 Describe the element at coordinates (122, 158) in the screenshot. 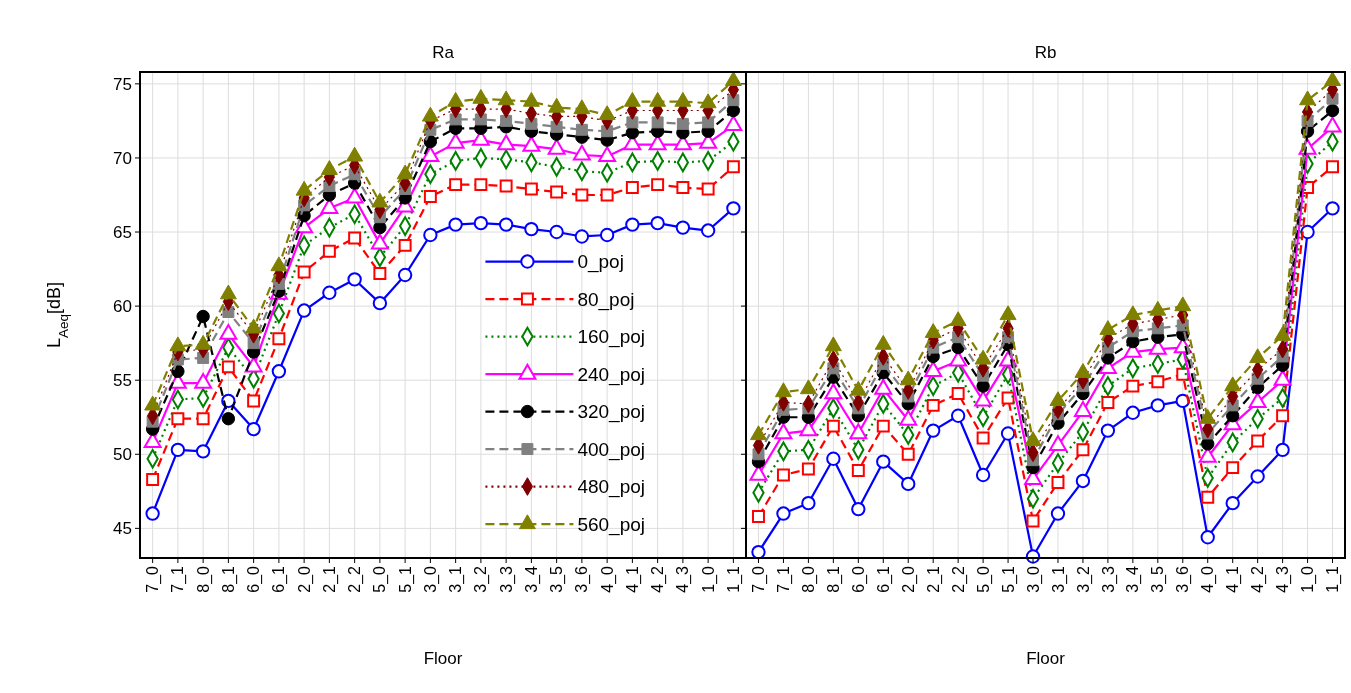

I see `y-tick-label: 70` at that location.